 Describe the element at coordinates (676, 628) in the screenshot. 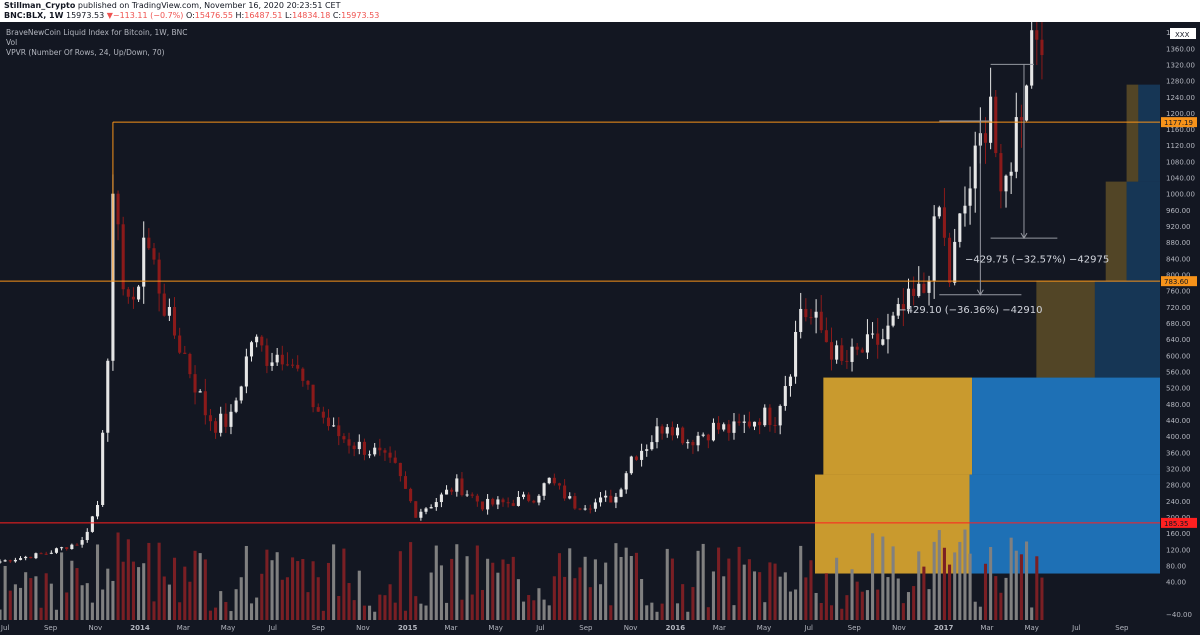

I see `time-tick-label: 2016` at that location.